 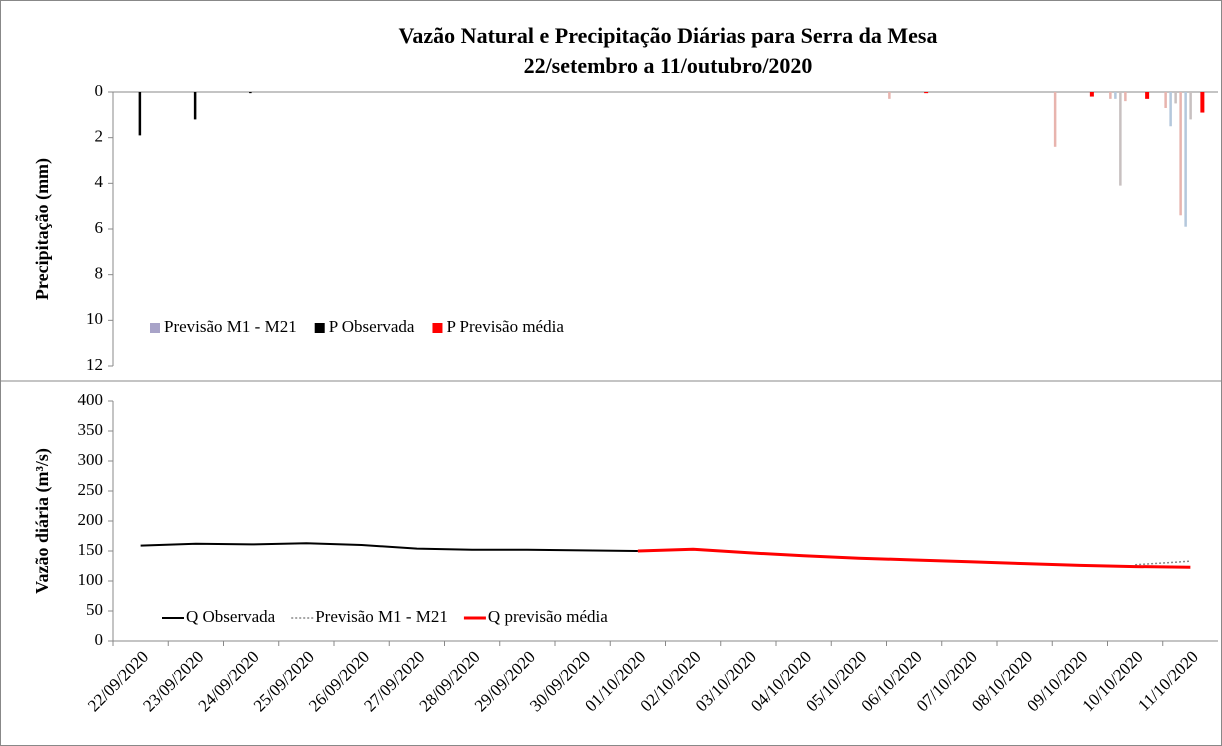 I want to click on y-tick-label: 200, so click(x=91, y=519).